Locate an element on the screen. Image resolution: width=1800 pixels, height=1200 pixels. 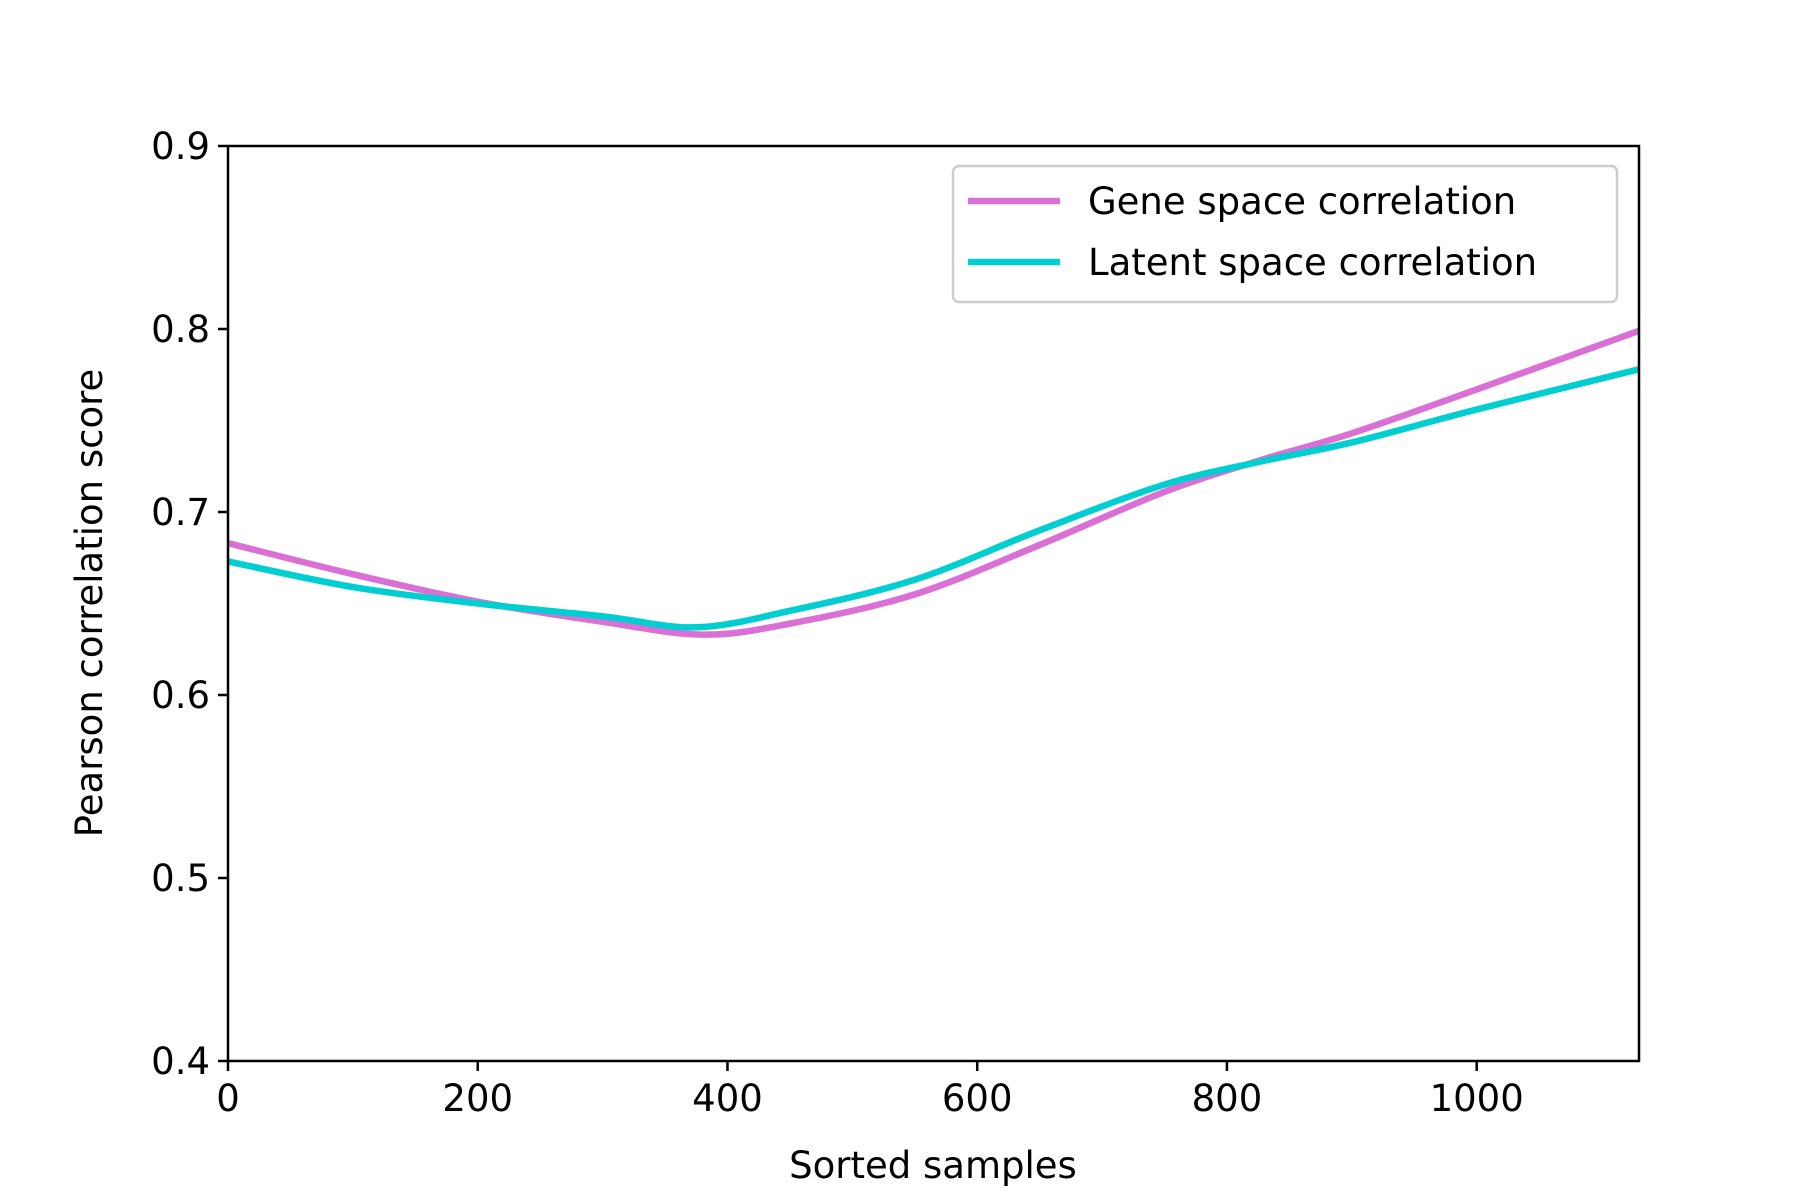
y-tick-label: 0.4 is located at coordinates (180, 1061).